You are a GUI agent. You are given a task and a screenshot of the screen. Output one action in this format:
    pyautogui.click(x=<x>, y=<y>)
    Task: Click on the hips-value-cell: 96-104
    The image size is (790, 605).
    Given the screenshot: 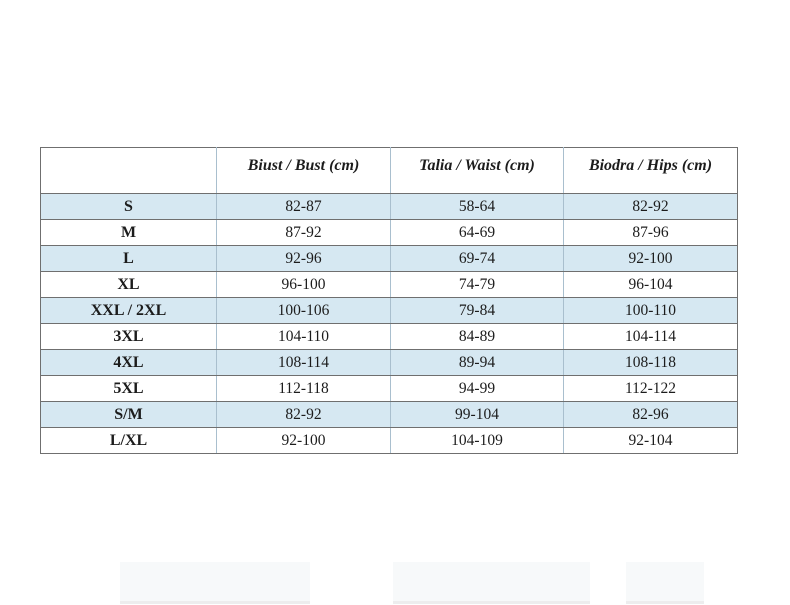 What is the action you would take?
    pyautogui.click(x=650, y=284)
    